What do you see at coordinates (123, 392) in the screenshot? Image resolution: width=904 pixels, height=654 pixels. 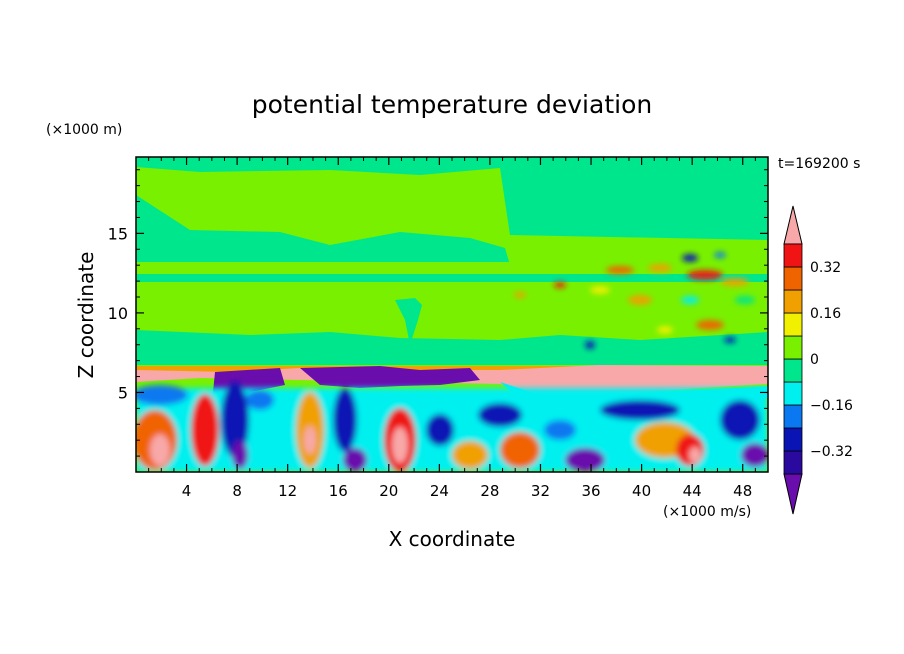 I see `y-tick-label: 5` at bounding box center [123, 392].